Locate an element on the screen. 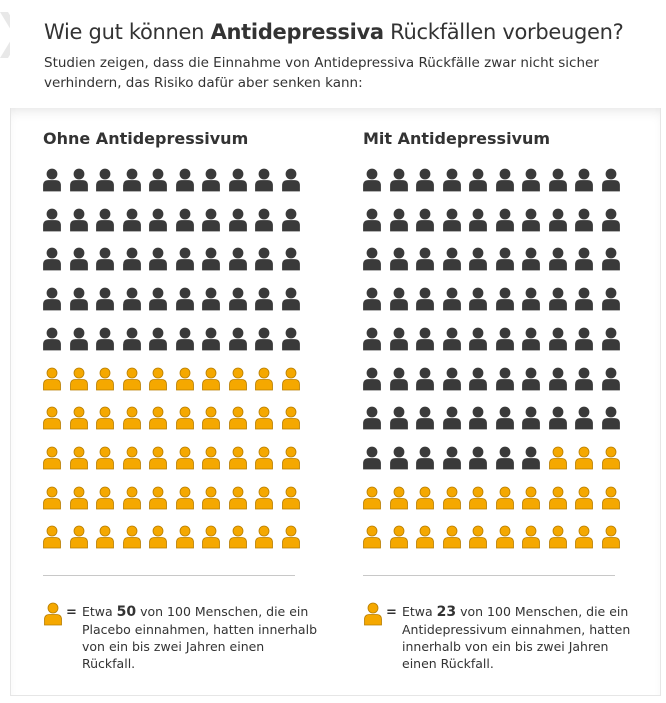 Image resolution: width=666 pixels, height=703 pixels. divider is located at coordinates (489, 575).